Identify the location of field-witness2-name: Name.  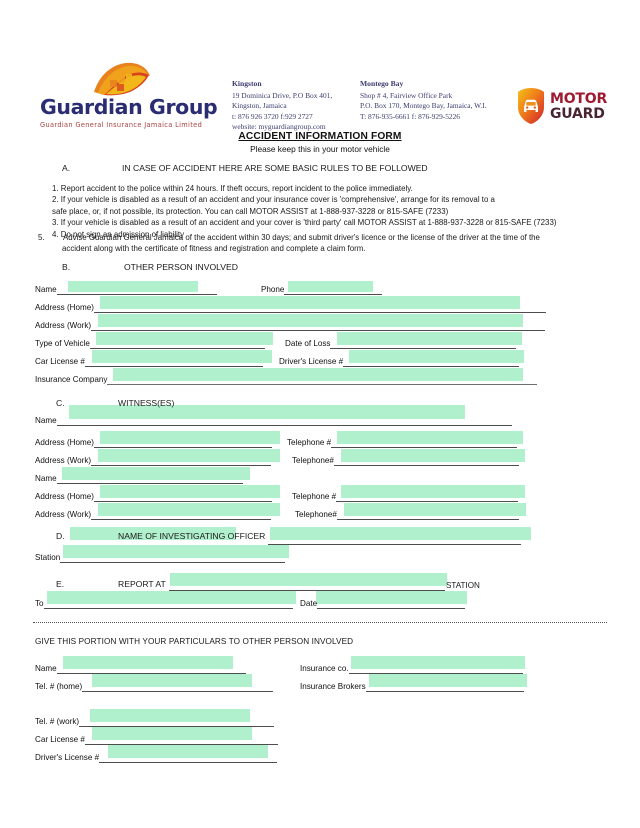
(139, 478).